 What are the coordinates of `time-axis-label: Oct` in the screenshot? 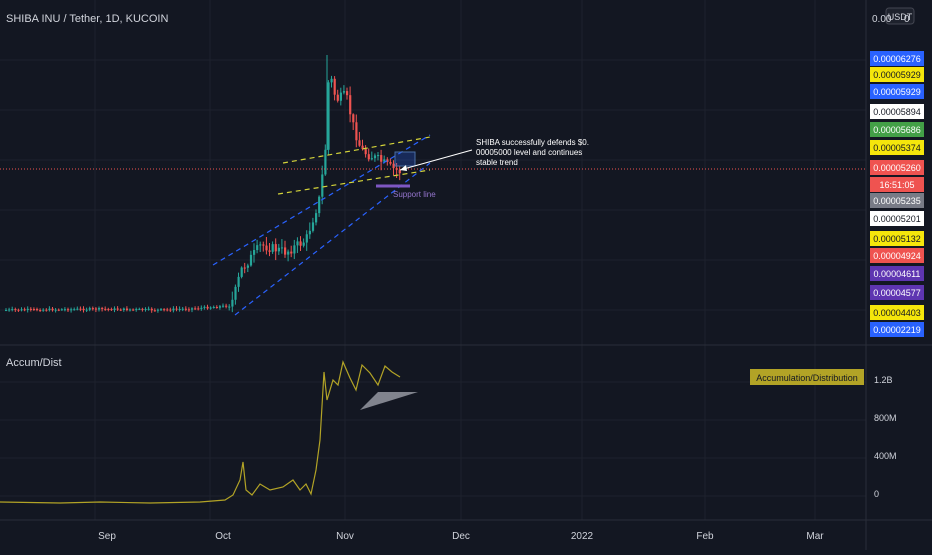 It's located at (223, 536).